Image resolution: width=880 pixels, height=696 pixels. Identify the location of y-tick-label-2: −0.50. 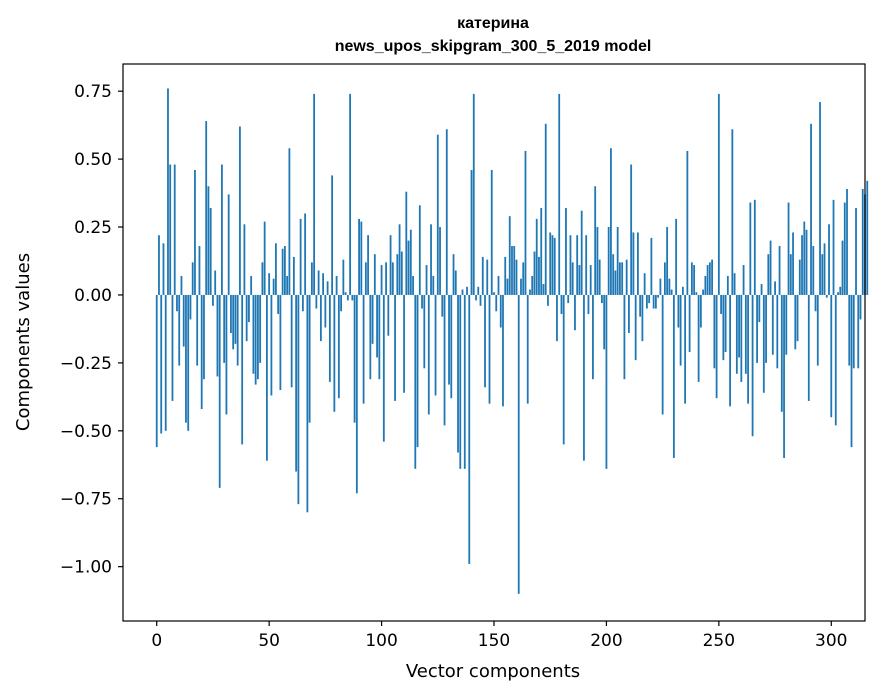
(86, 432).